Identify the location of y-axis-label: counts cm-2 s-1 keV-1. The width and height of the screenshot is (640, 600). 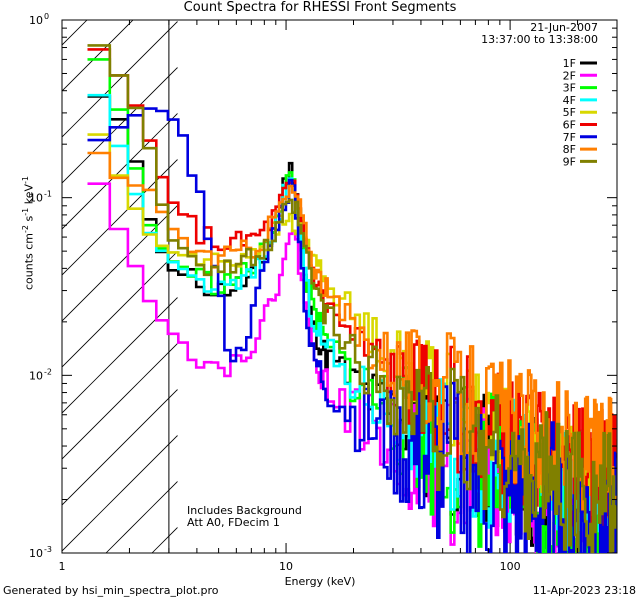
(28, 233).